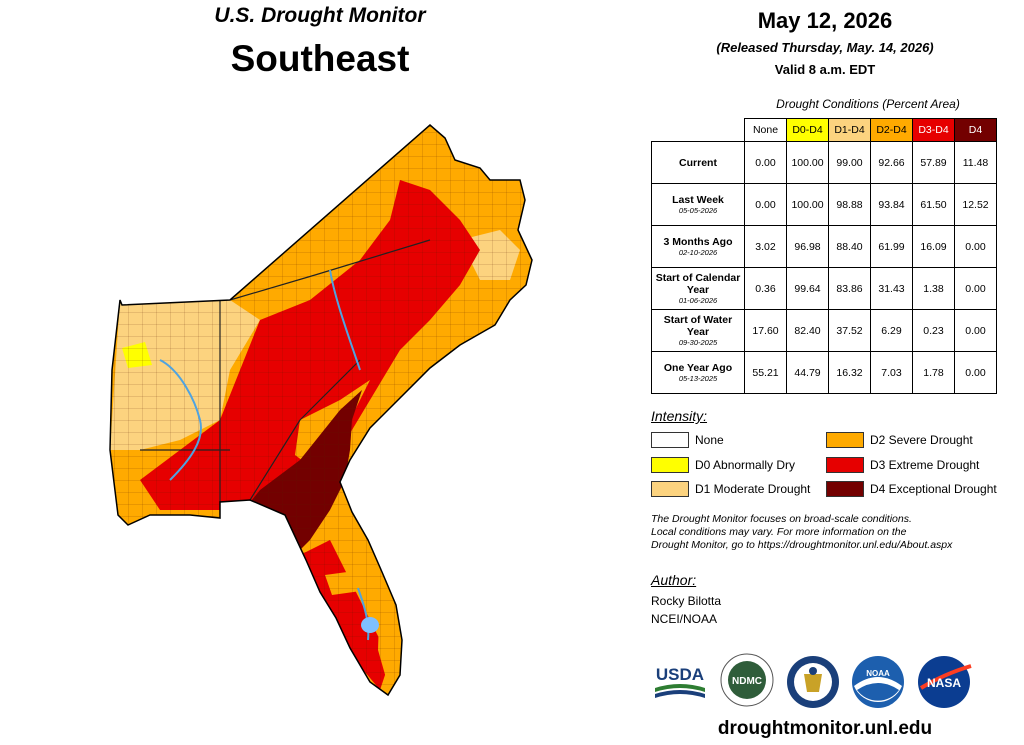 The width and height of the screenshot is (1024, 745). I want to click on usda-logo: USDA, so click(680, 681).